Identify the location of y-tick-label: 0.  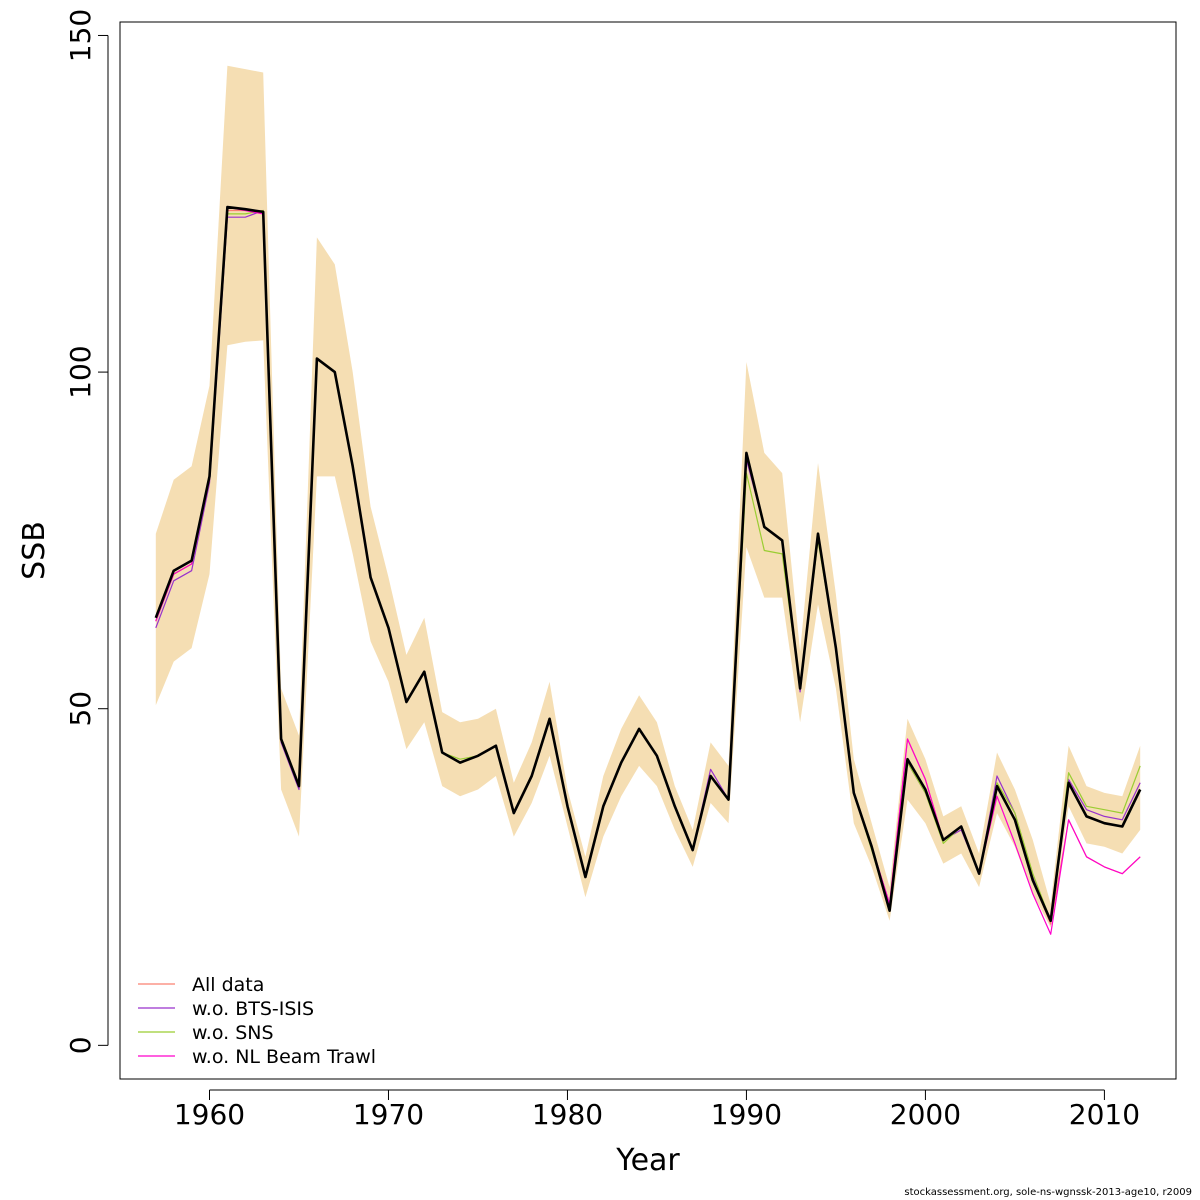
(80, 1045).